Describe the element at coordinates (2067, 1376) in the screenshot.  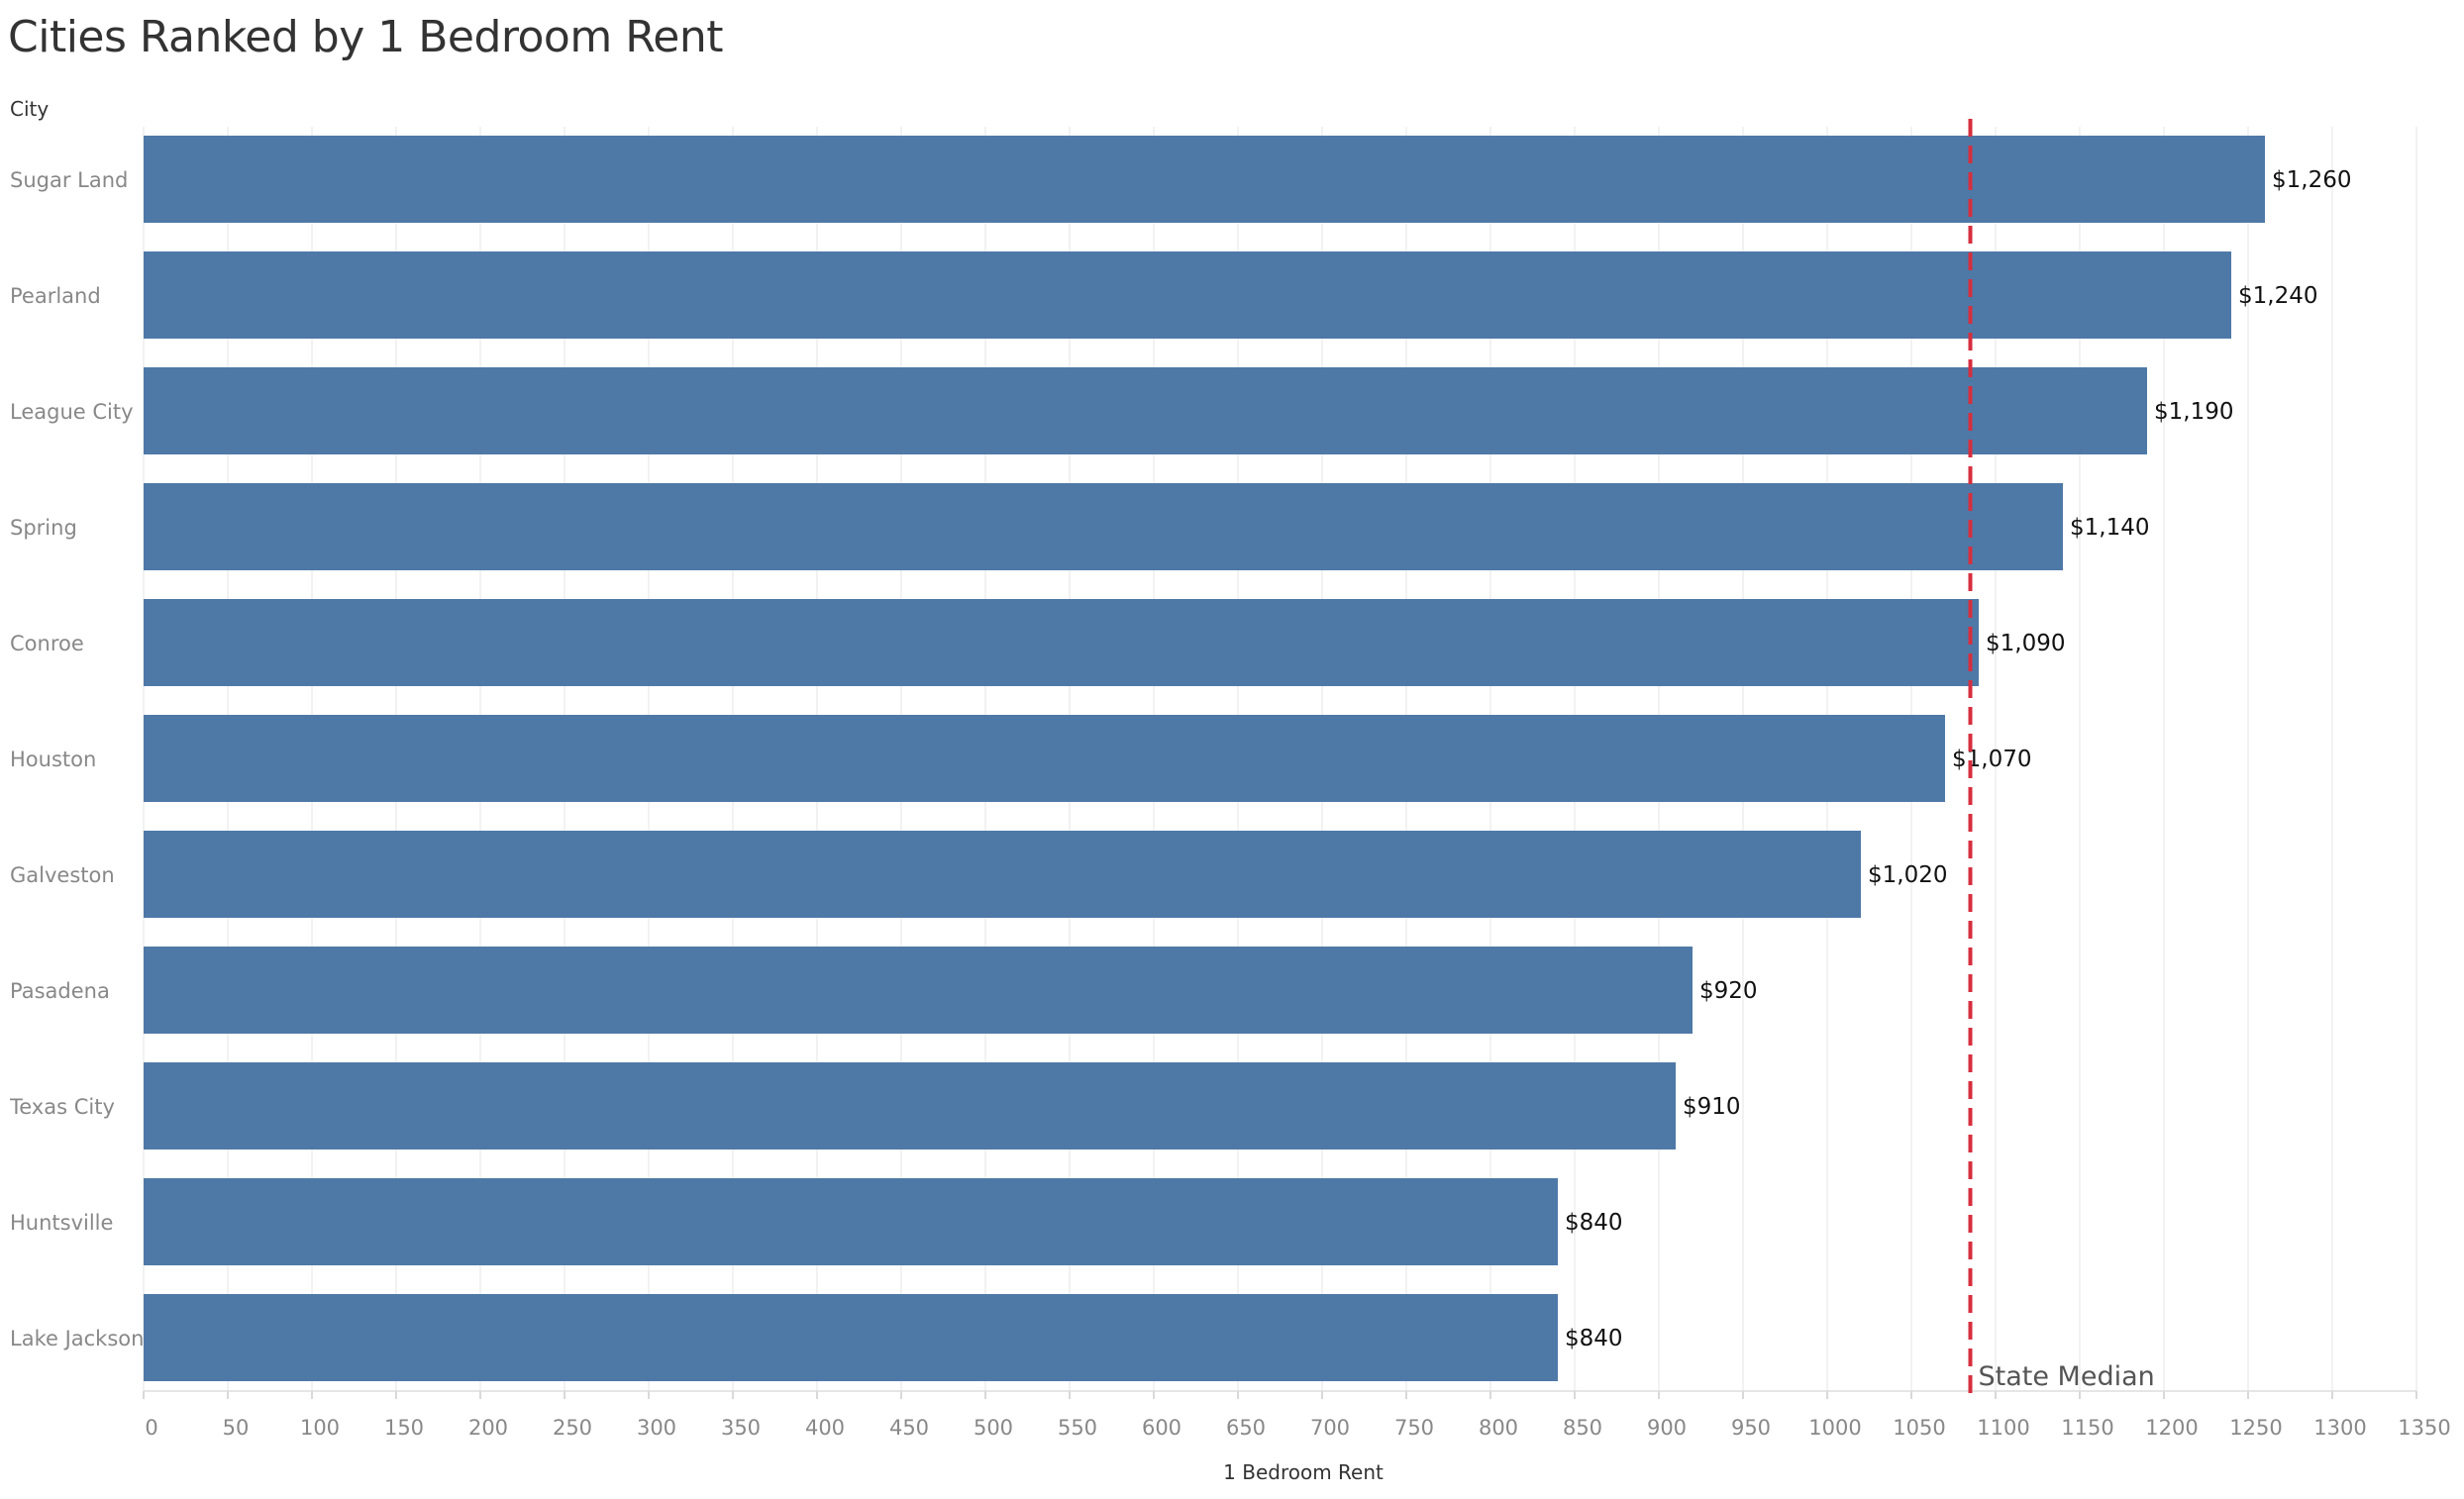
I see `reference-line-label: State Median` at that location.